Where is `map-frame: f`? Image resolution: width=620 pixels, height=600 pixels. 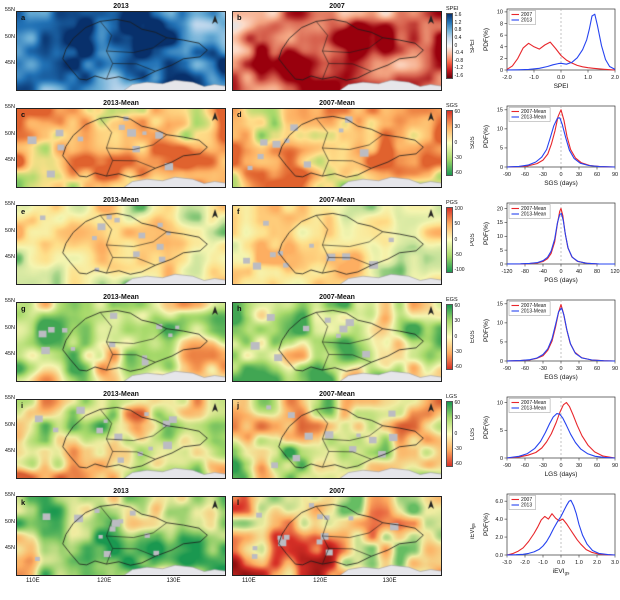
map-frame: f is located at coordinates (337, 245).